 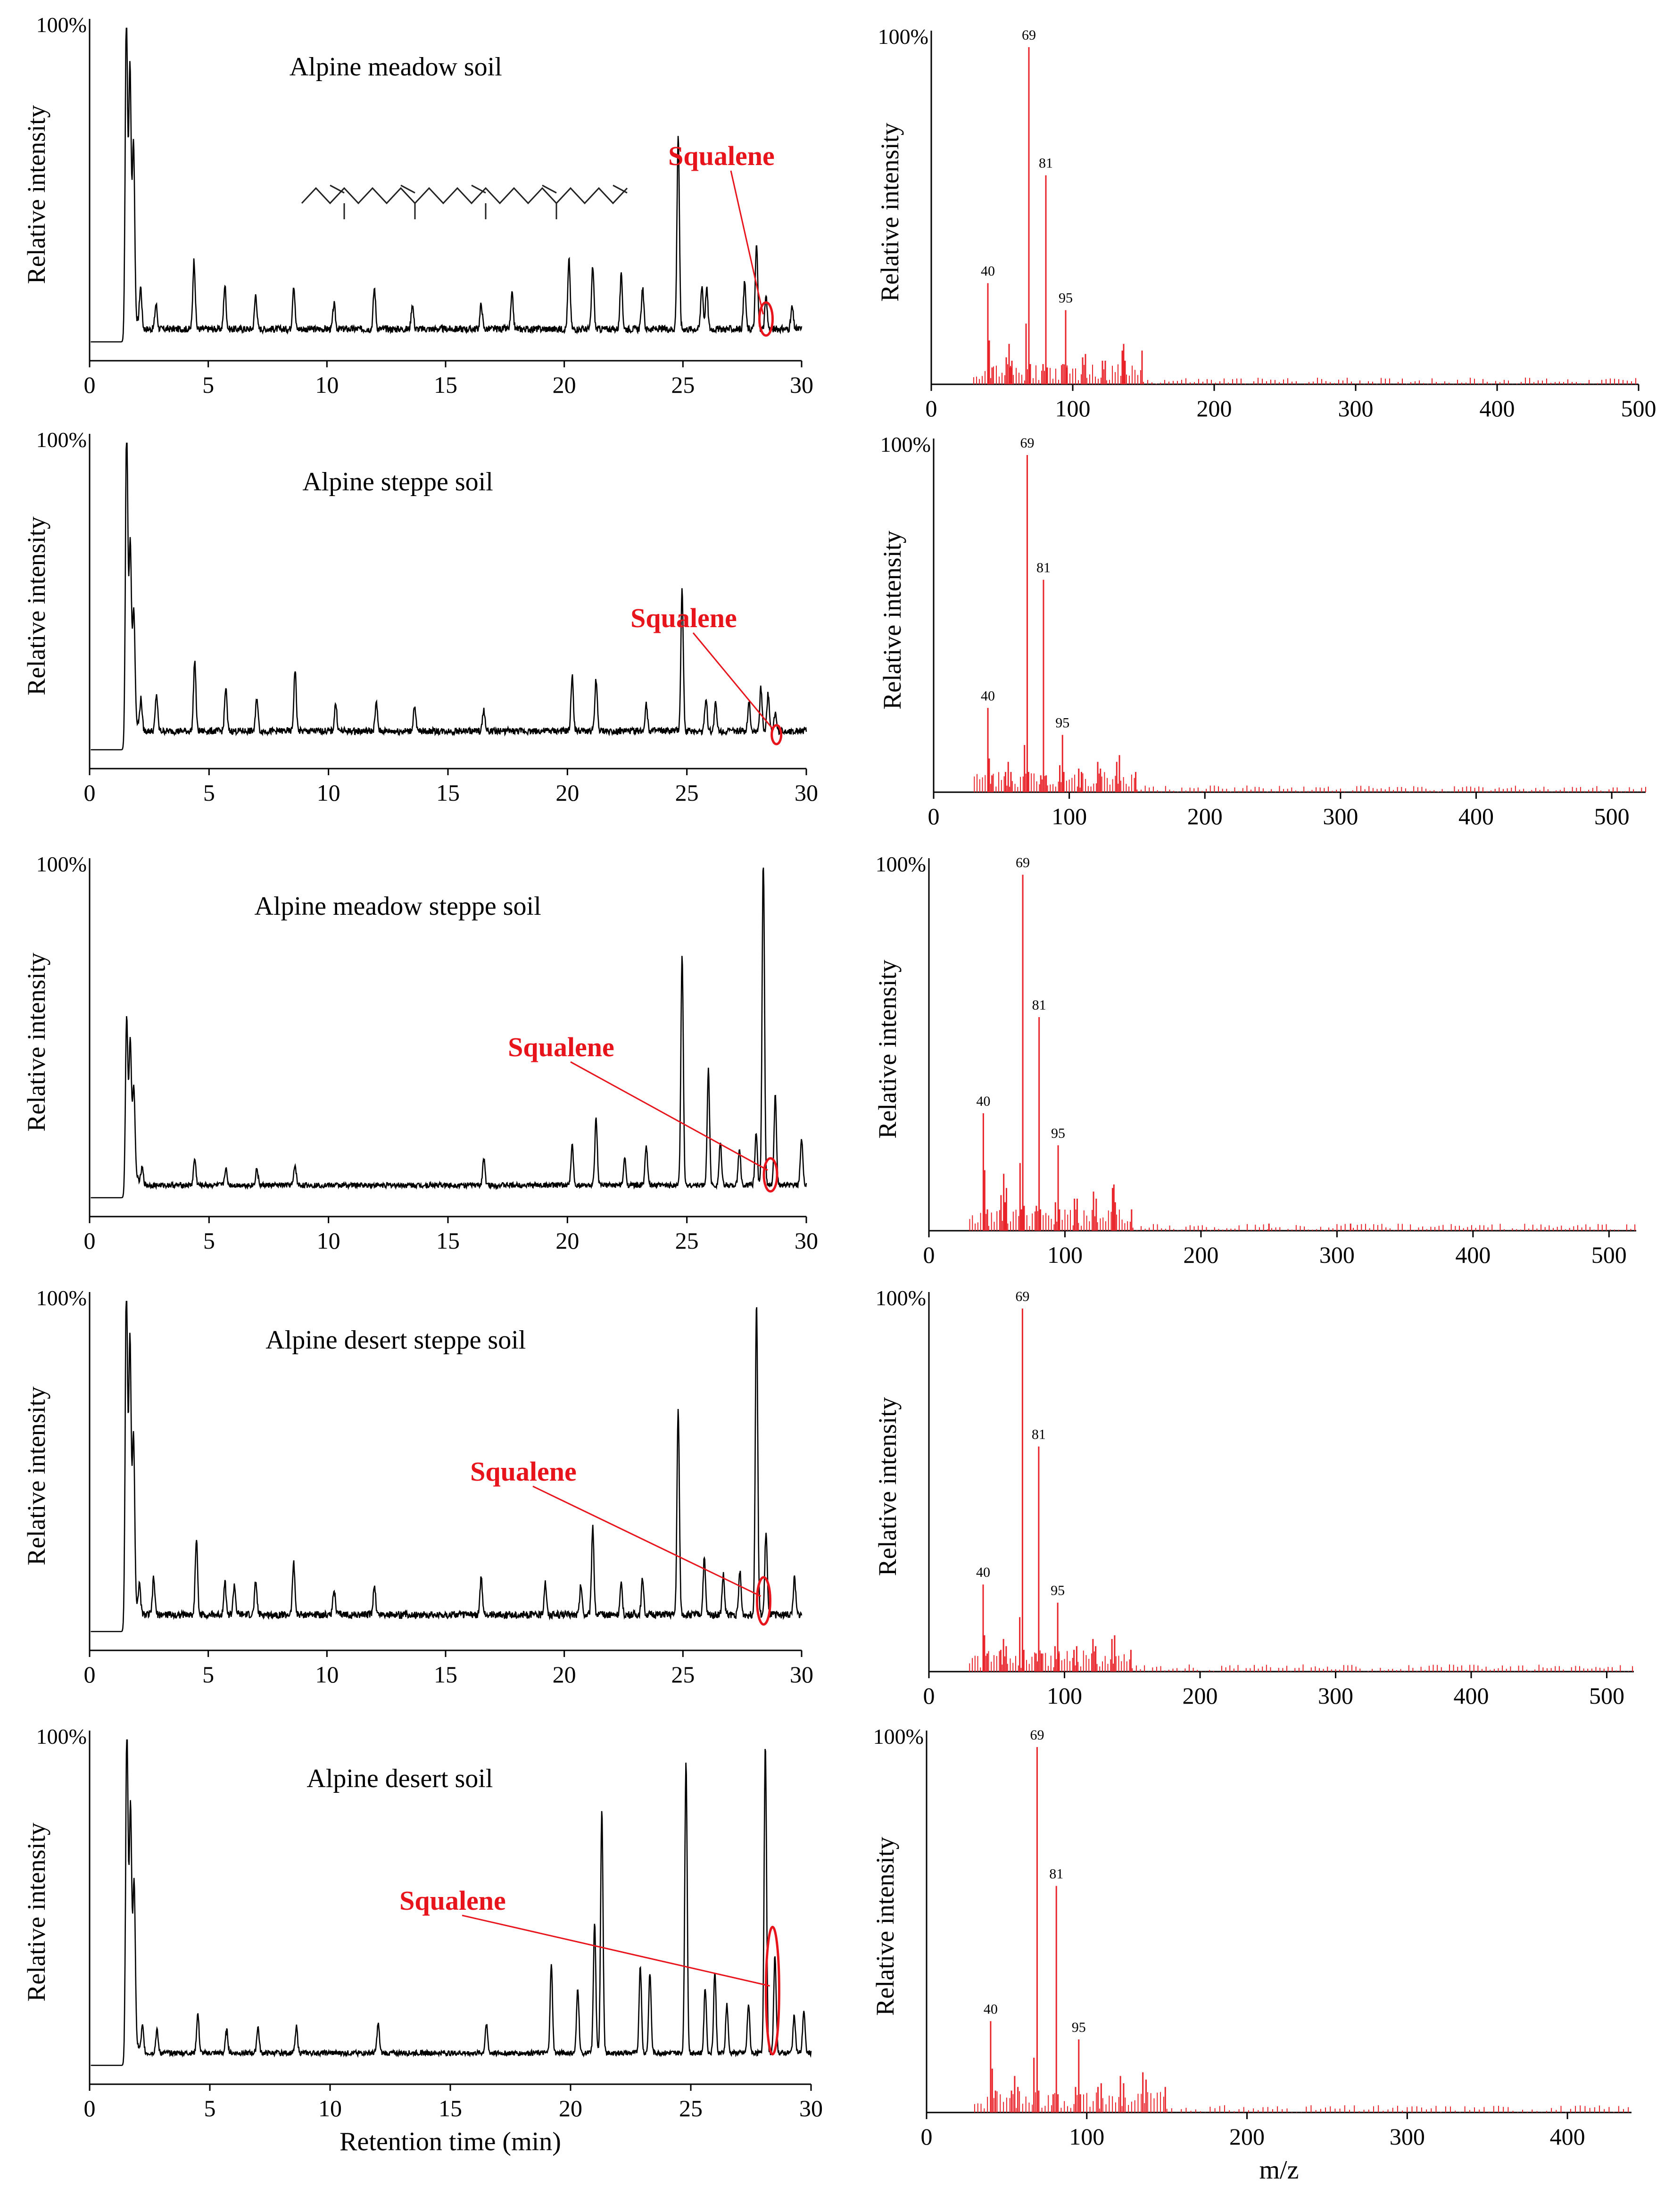 What do you see at coordinates (398, 906) in the screenshot?
I see `chart-title: Alpine meadow steppe soil` at bounding box center [398, 906].